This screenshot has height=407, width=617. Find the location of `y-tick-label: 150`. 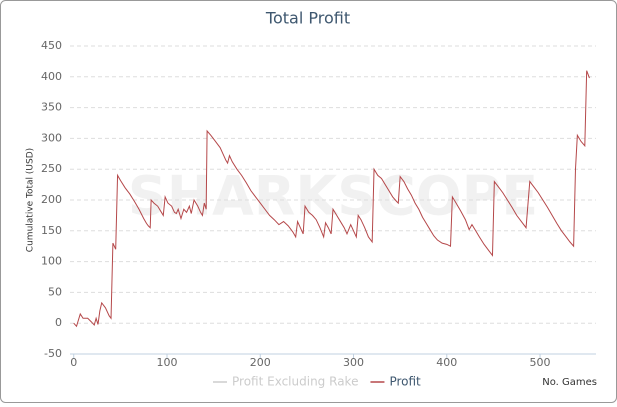

y-tick-label: 150 is located at coordinates (51, 230).